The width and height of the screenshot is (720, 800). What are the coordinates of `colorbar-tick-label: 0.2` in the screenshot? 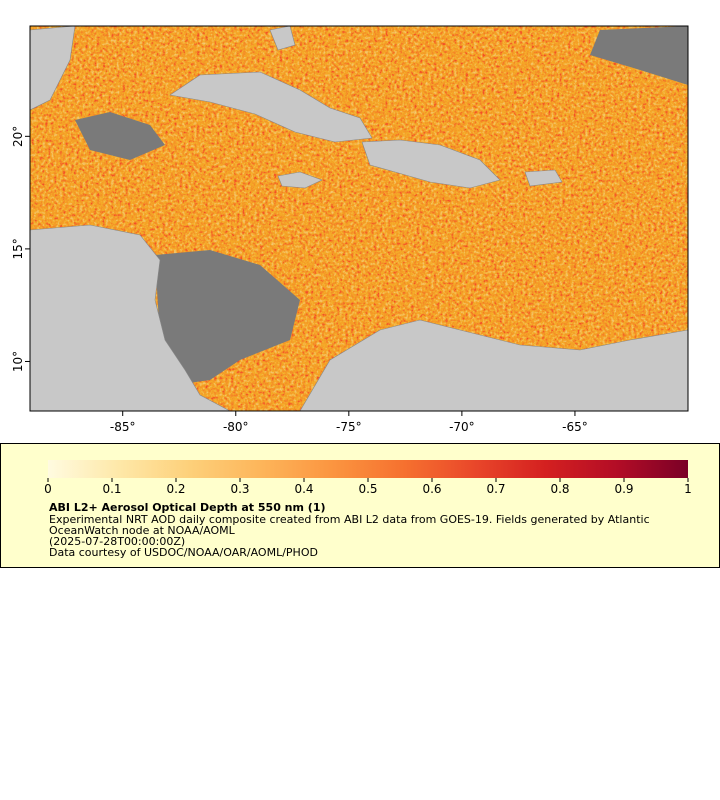 It's located at (175, 489).